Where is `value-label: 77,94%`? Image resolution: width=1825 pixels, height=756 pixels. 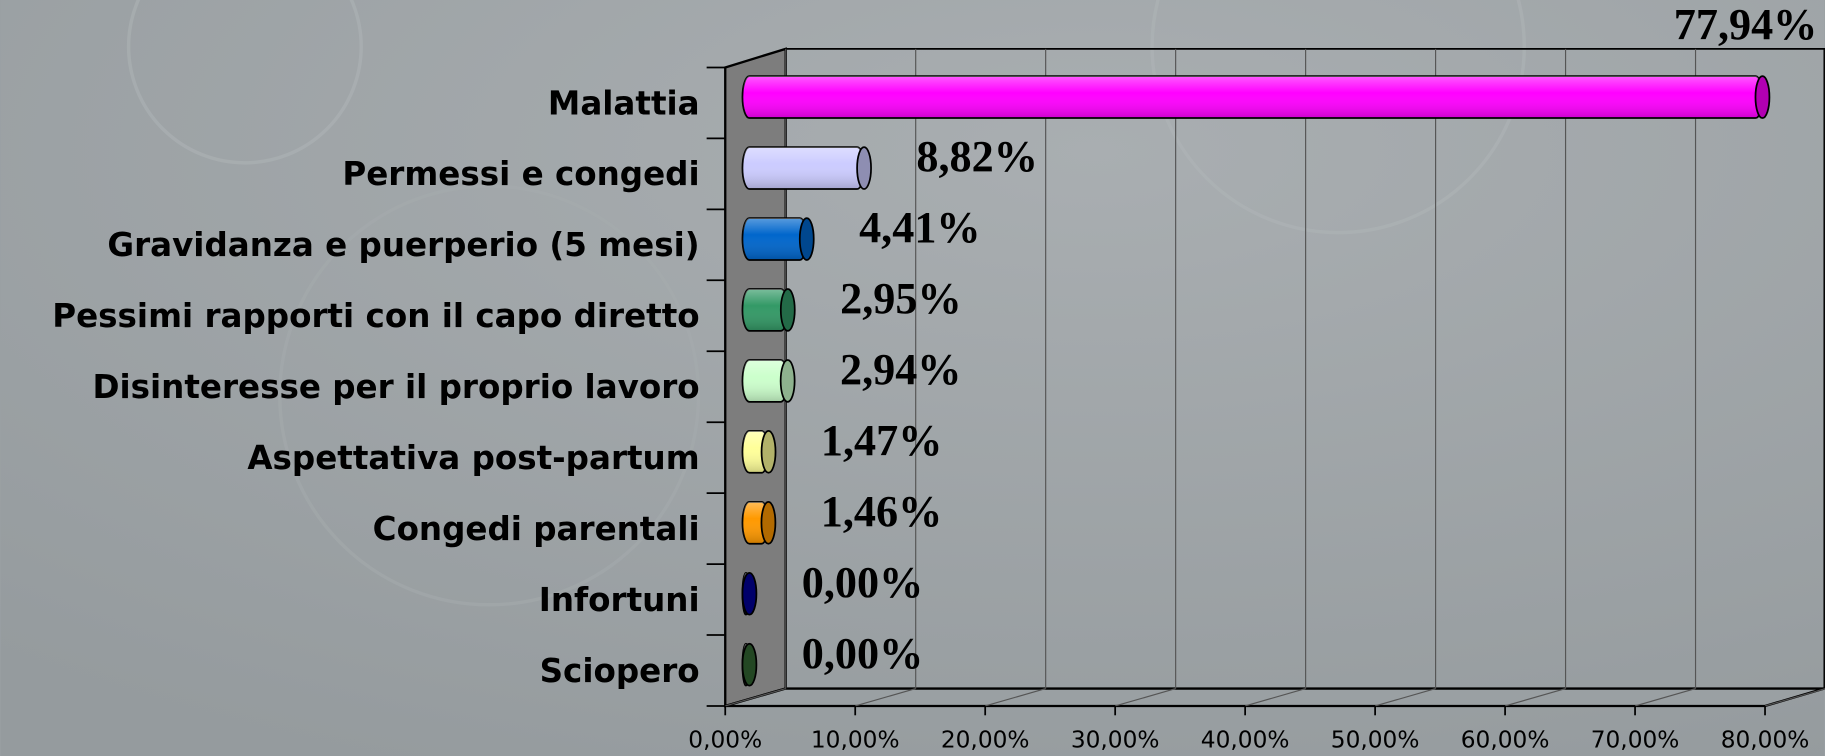
value-label: 77,94% is located at coordinates (1746, 24).